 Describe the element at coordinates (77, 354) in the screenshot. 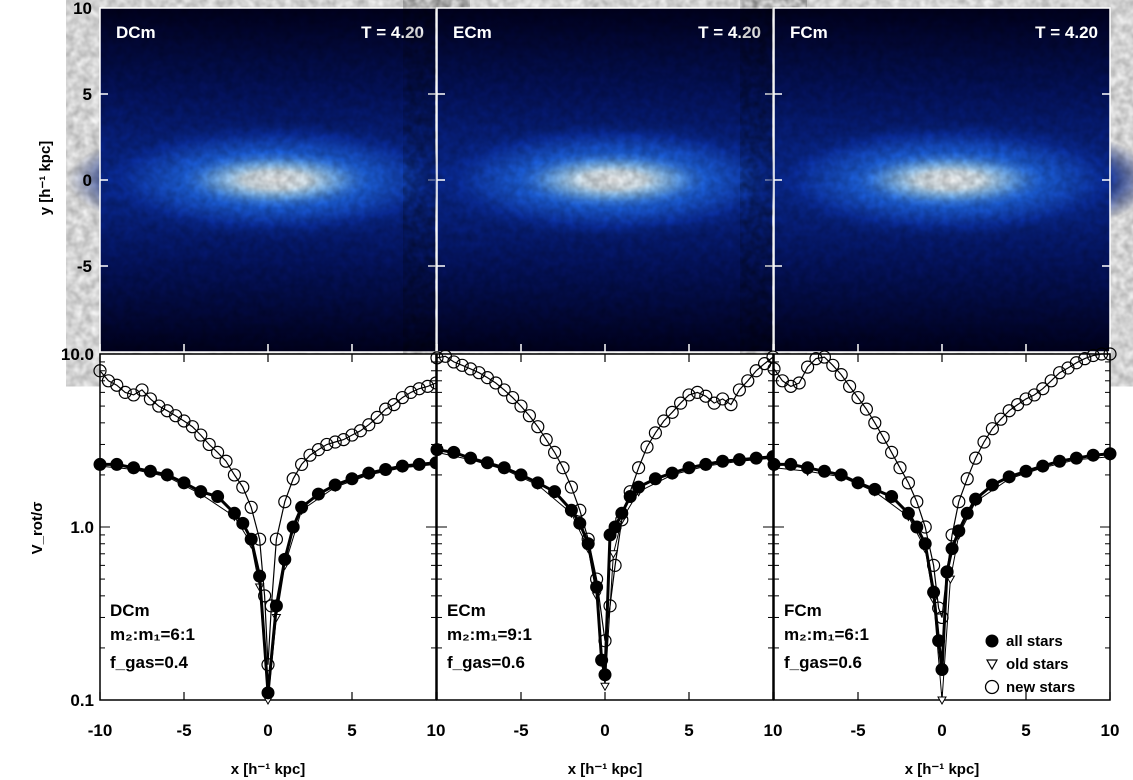

I see `y-tick-label: 10.0` at that location.